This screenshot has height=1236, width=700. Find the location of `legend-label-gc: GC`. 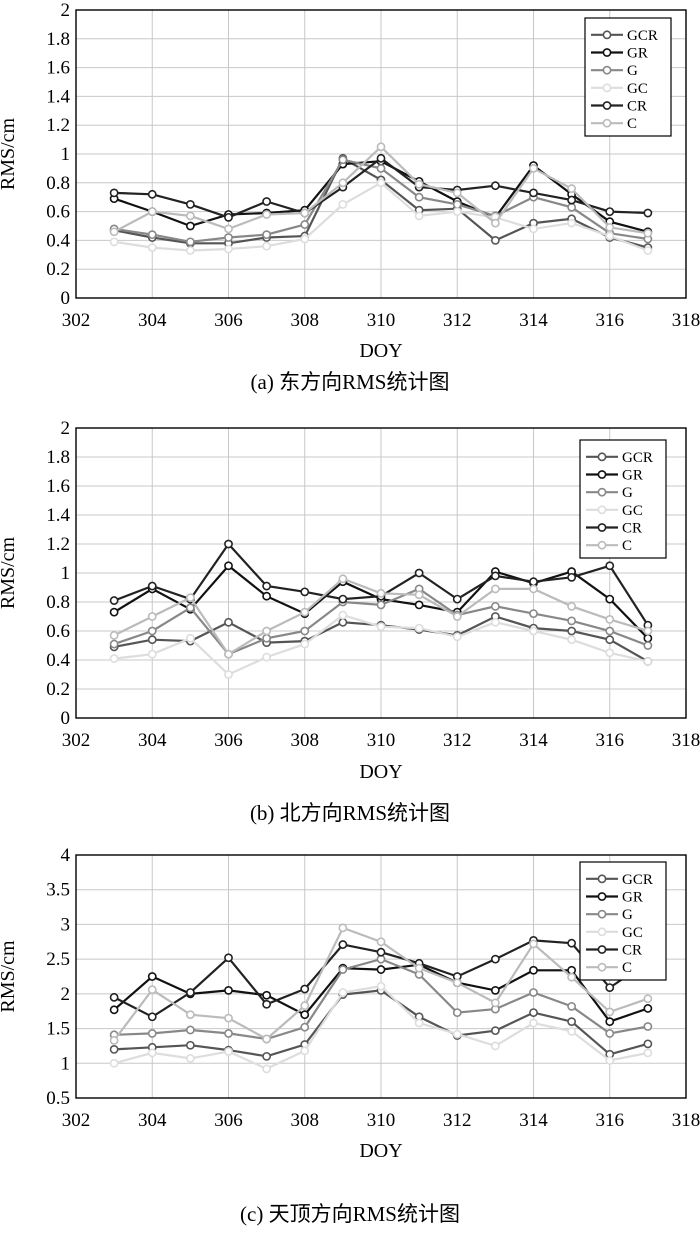

legend-label-gc: GC is located at coordinates (632, 511).